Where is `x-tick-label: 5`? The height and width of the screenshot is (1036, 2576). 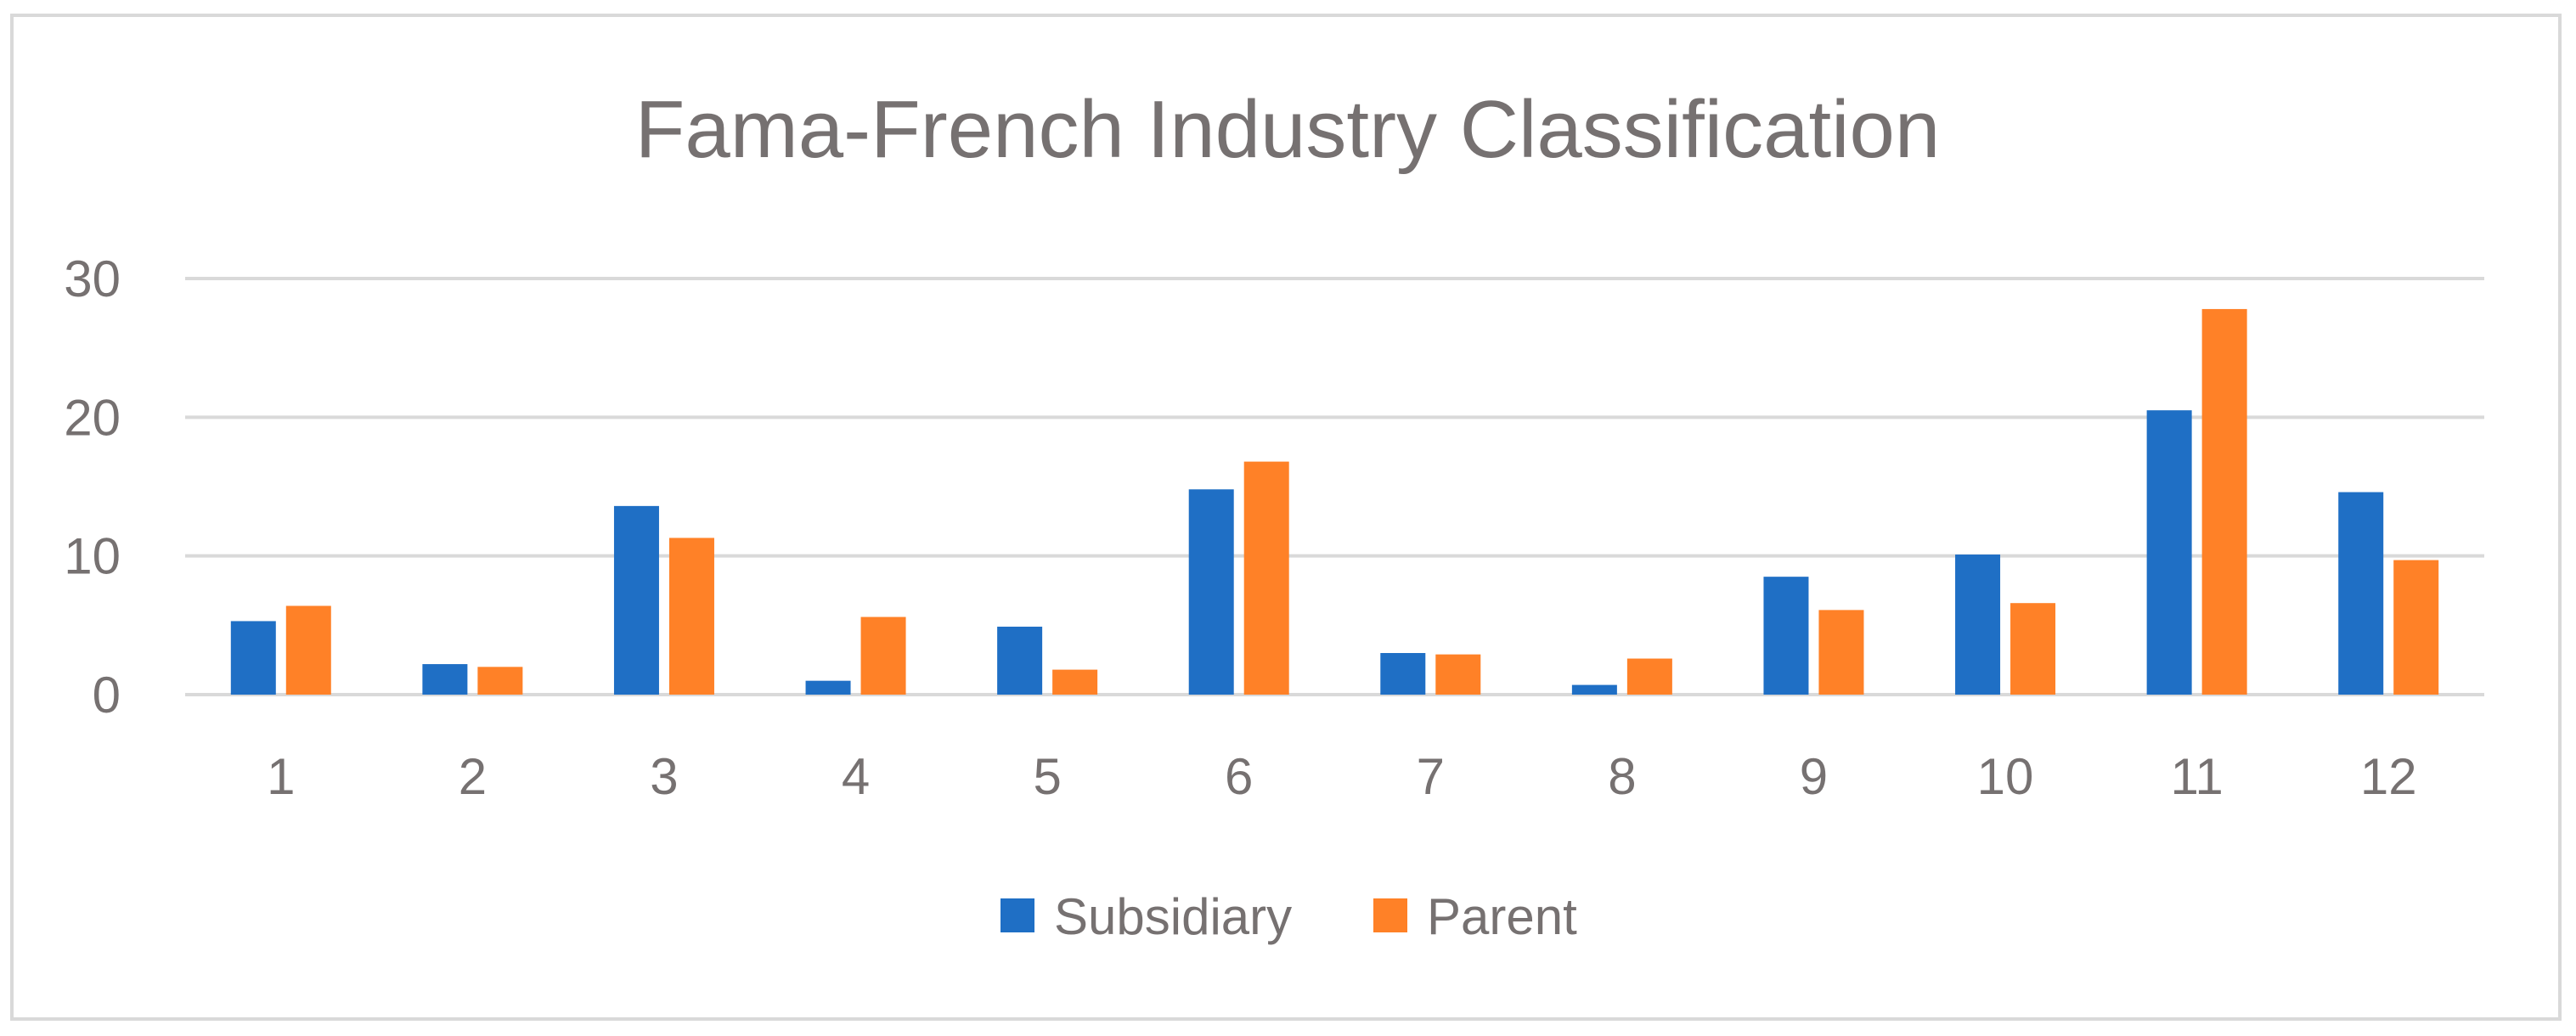 x-tick-label: 5 is located at coordinates (1047, 776).